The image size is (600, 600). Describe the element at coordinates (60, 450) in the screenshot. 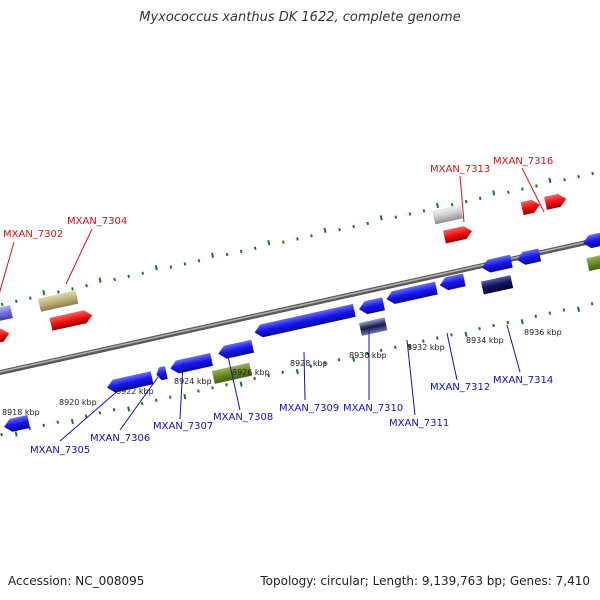

I see `gene-mxan-7305-label: MXAN_7305` at that location.